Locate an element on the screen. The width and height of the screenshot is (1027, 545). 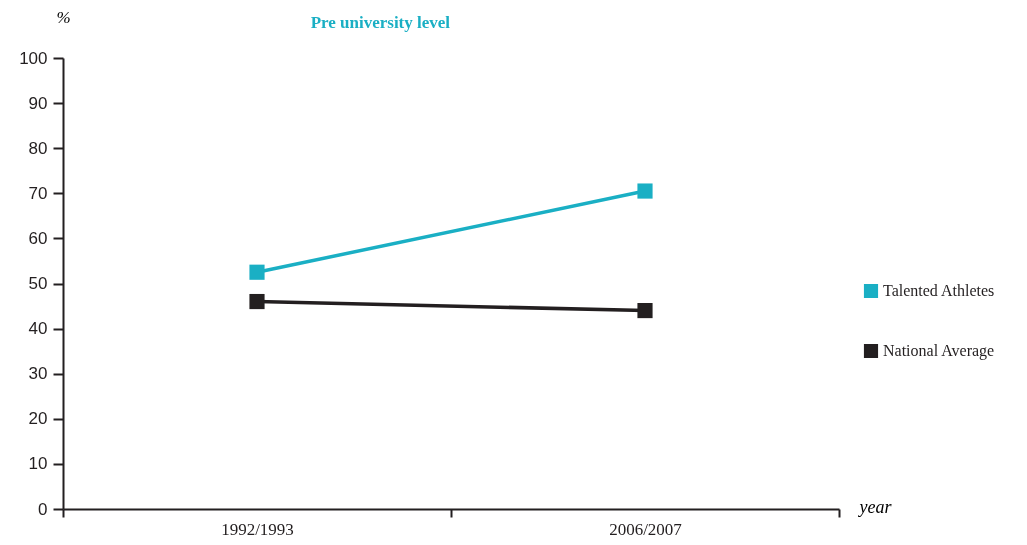
x-axis-title: year is located at coordinates (875, 506).